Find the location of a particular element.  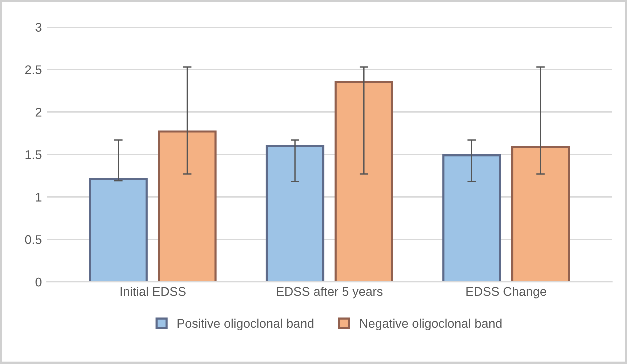

x-tick-label: EDSS Change is located at coordinates (506, 292).